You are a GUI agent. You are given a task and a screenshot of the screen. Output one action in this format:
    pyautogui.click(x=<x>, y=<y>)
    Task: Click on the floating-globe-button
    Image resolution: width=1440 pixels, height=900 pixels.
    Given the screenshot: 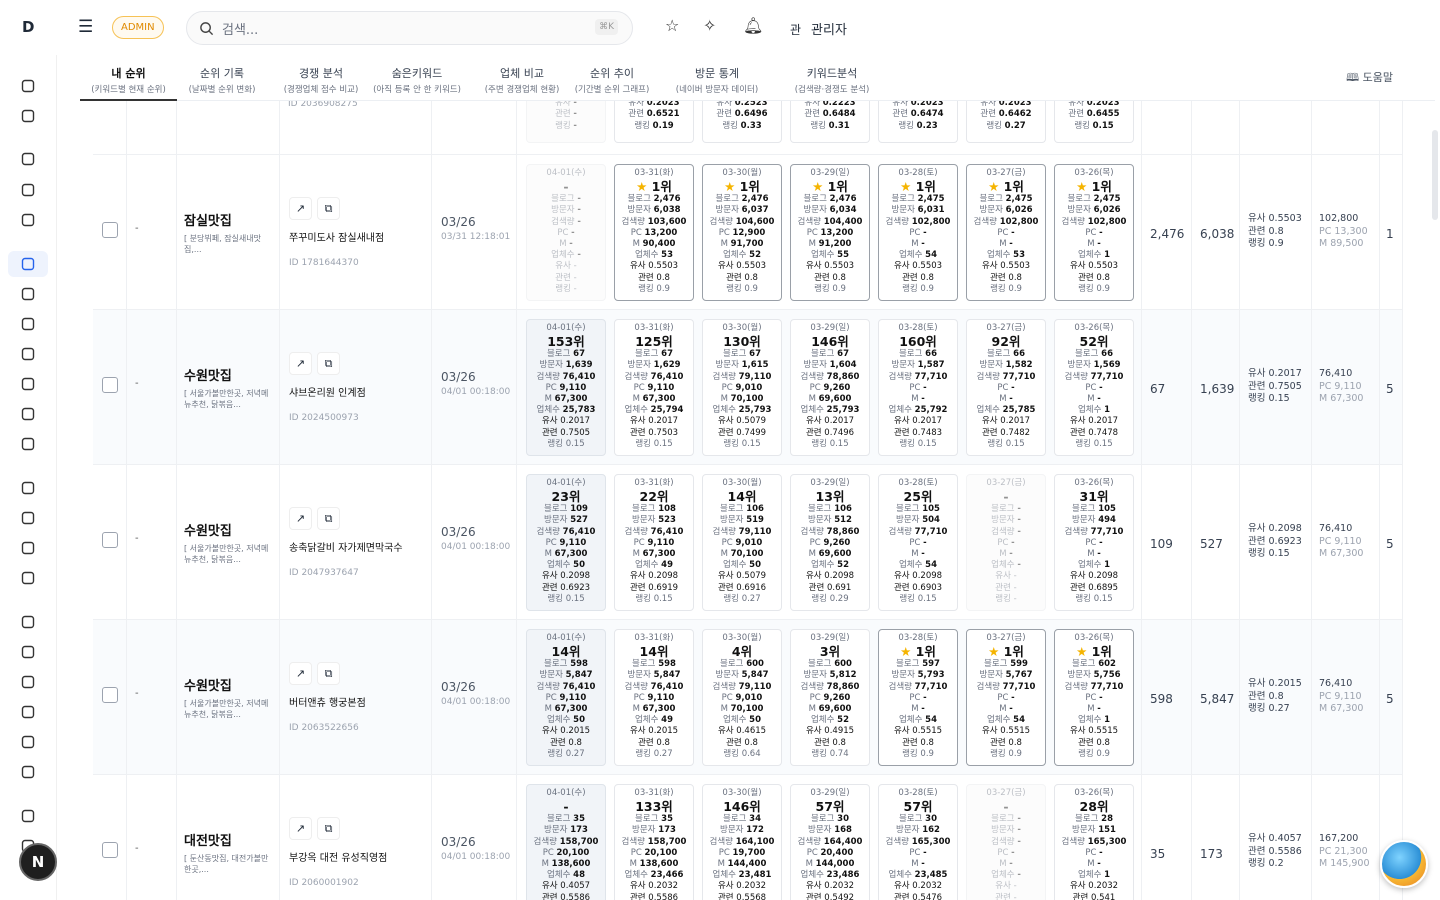 What is the action you would take?
    pyautogui.click(x=1404, y=864)
    